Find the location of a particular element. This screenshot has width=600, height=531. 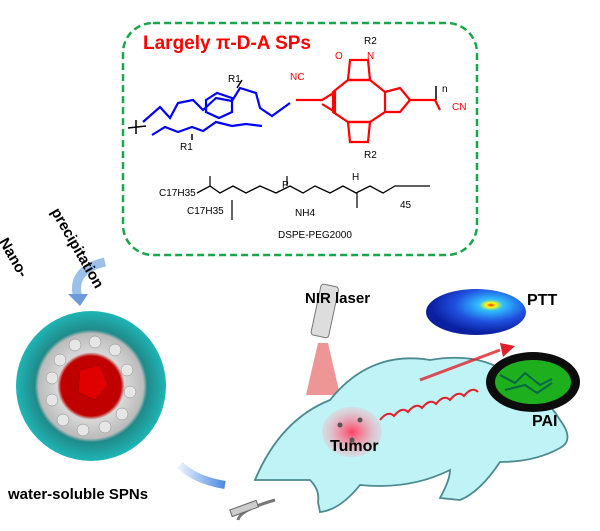

r1-label-top: R1 is located at coordinates (234, 79).